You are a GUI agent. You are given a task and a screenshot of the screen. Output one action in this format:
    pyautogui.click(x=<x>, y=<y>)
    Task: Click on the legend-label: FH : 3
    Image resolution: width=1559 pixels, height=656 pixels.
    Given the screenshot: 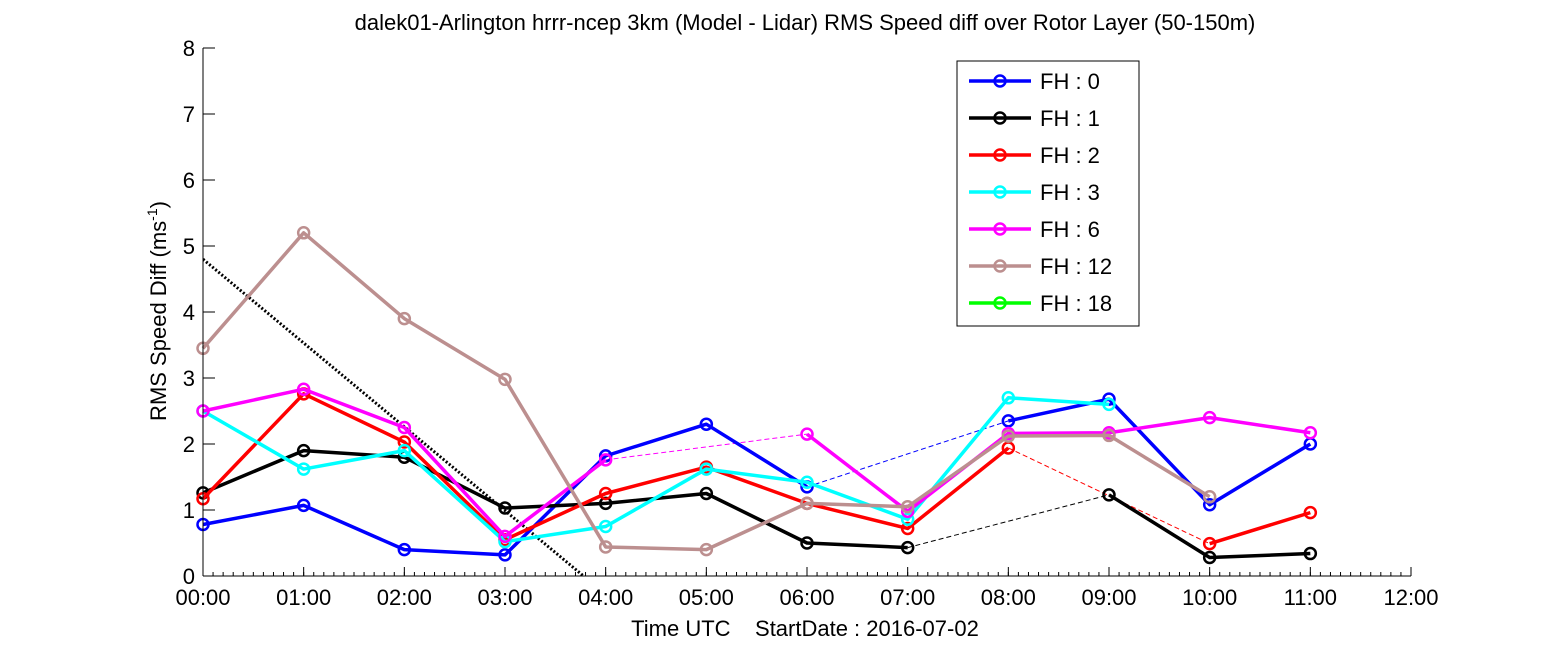 What is the action you would take?
    pyautogui.click(x=1070, y=192)
    